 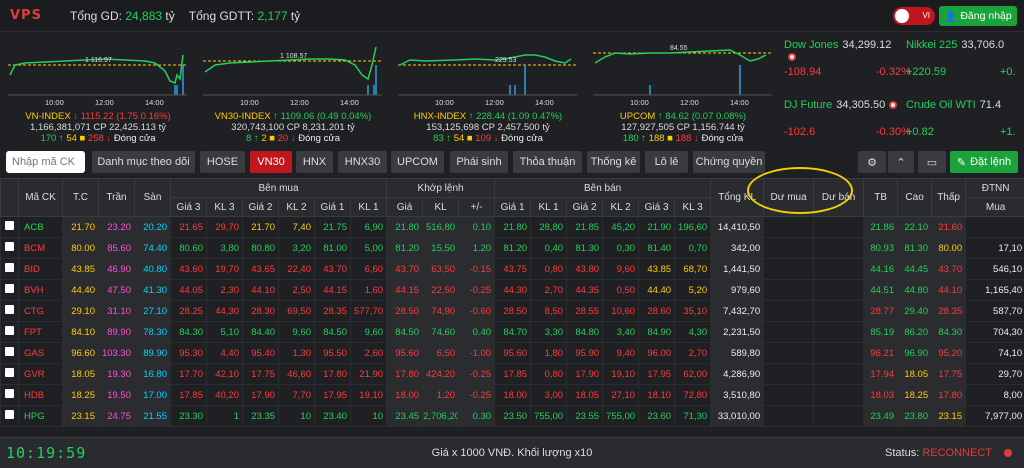 What do you see at coordinates (405, 207) in the screenshot?
I see `subheader-6: Giá` at bounding box center [405, 207].